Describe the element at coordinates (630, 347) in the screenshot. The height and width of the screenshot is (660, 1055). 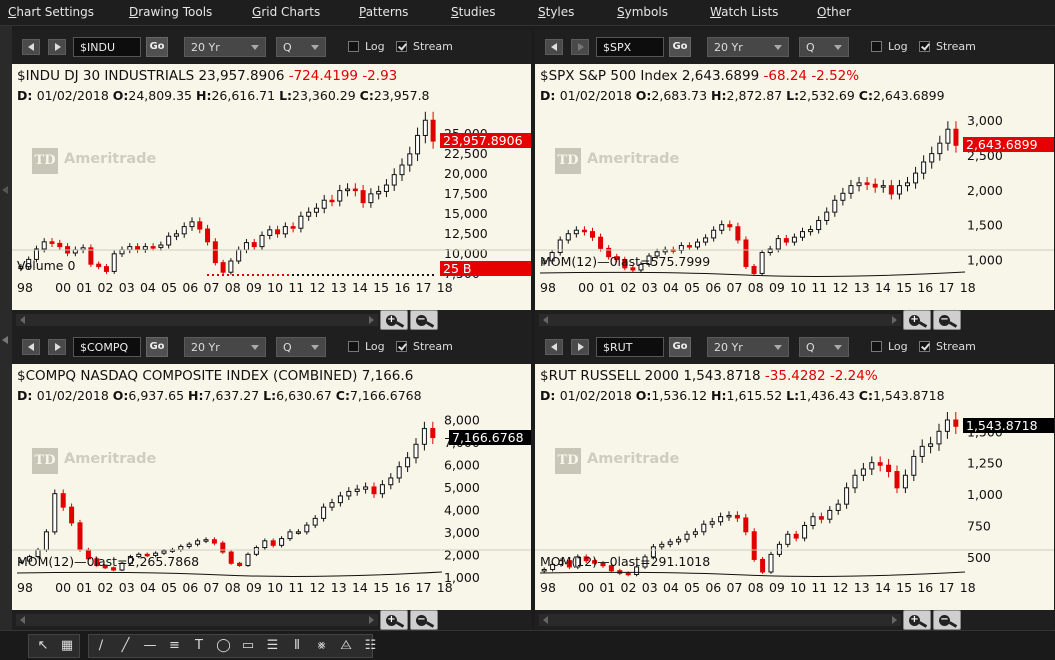
I see `symbol-input: $RUT` at that location.